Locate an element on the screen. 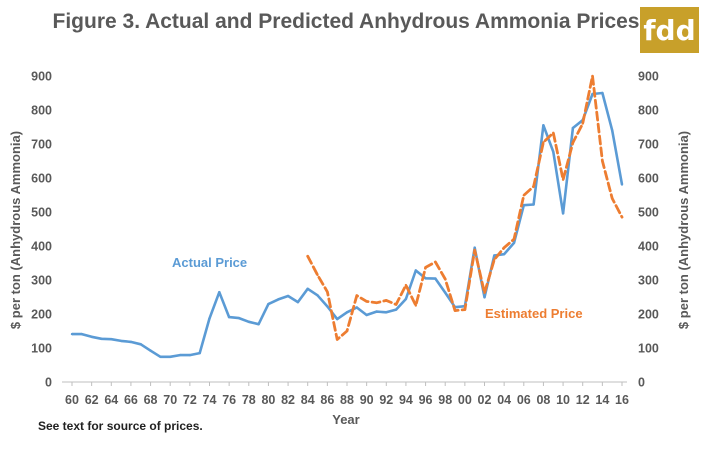 The width and height of the screenshot is (701, 451). x-tick-label: 78 is located at coordinates (249, 400).